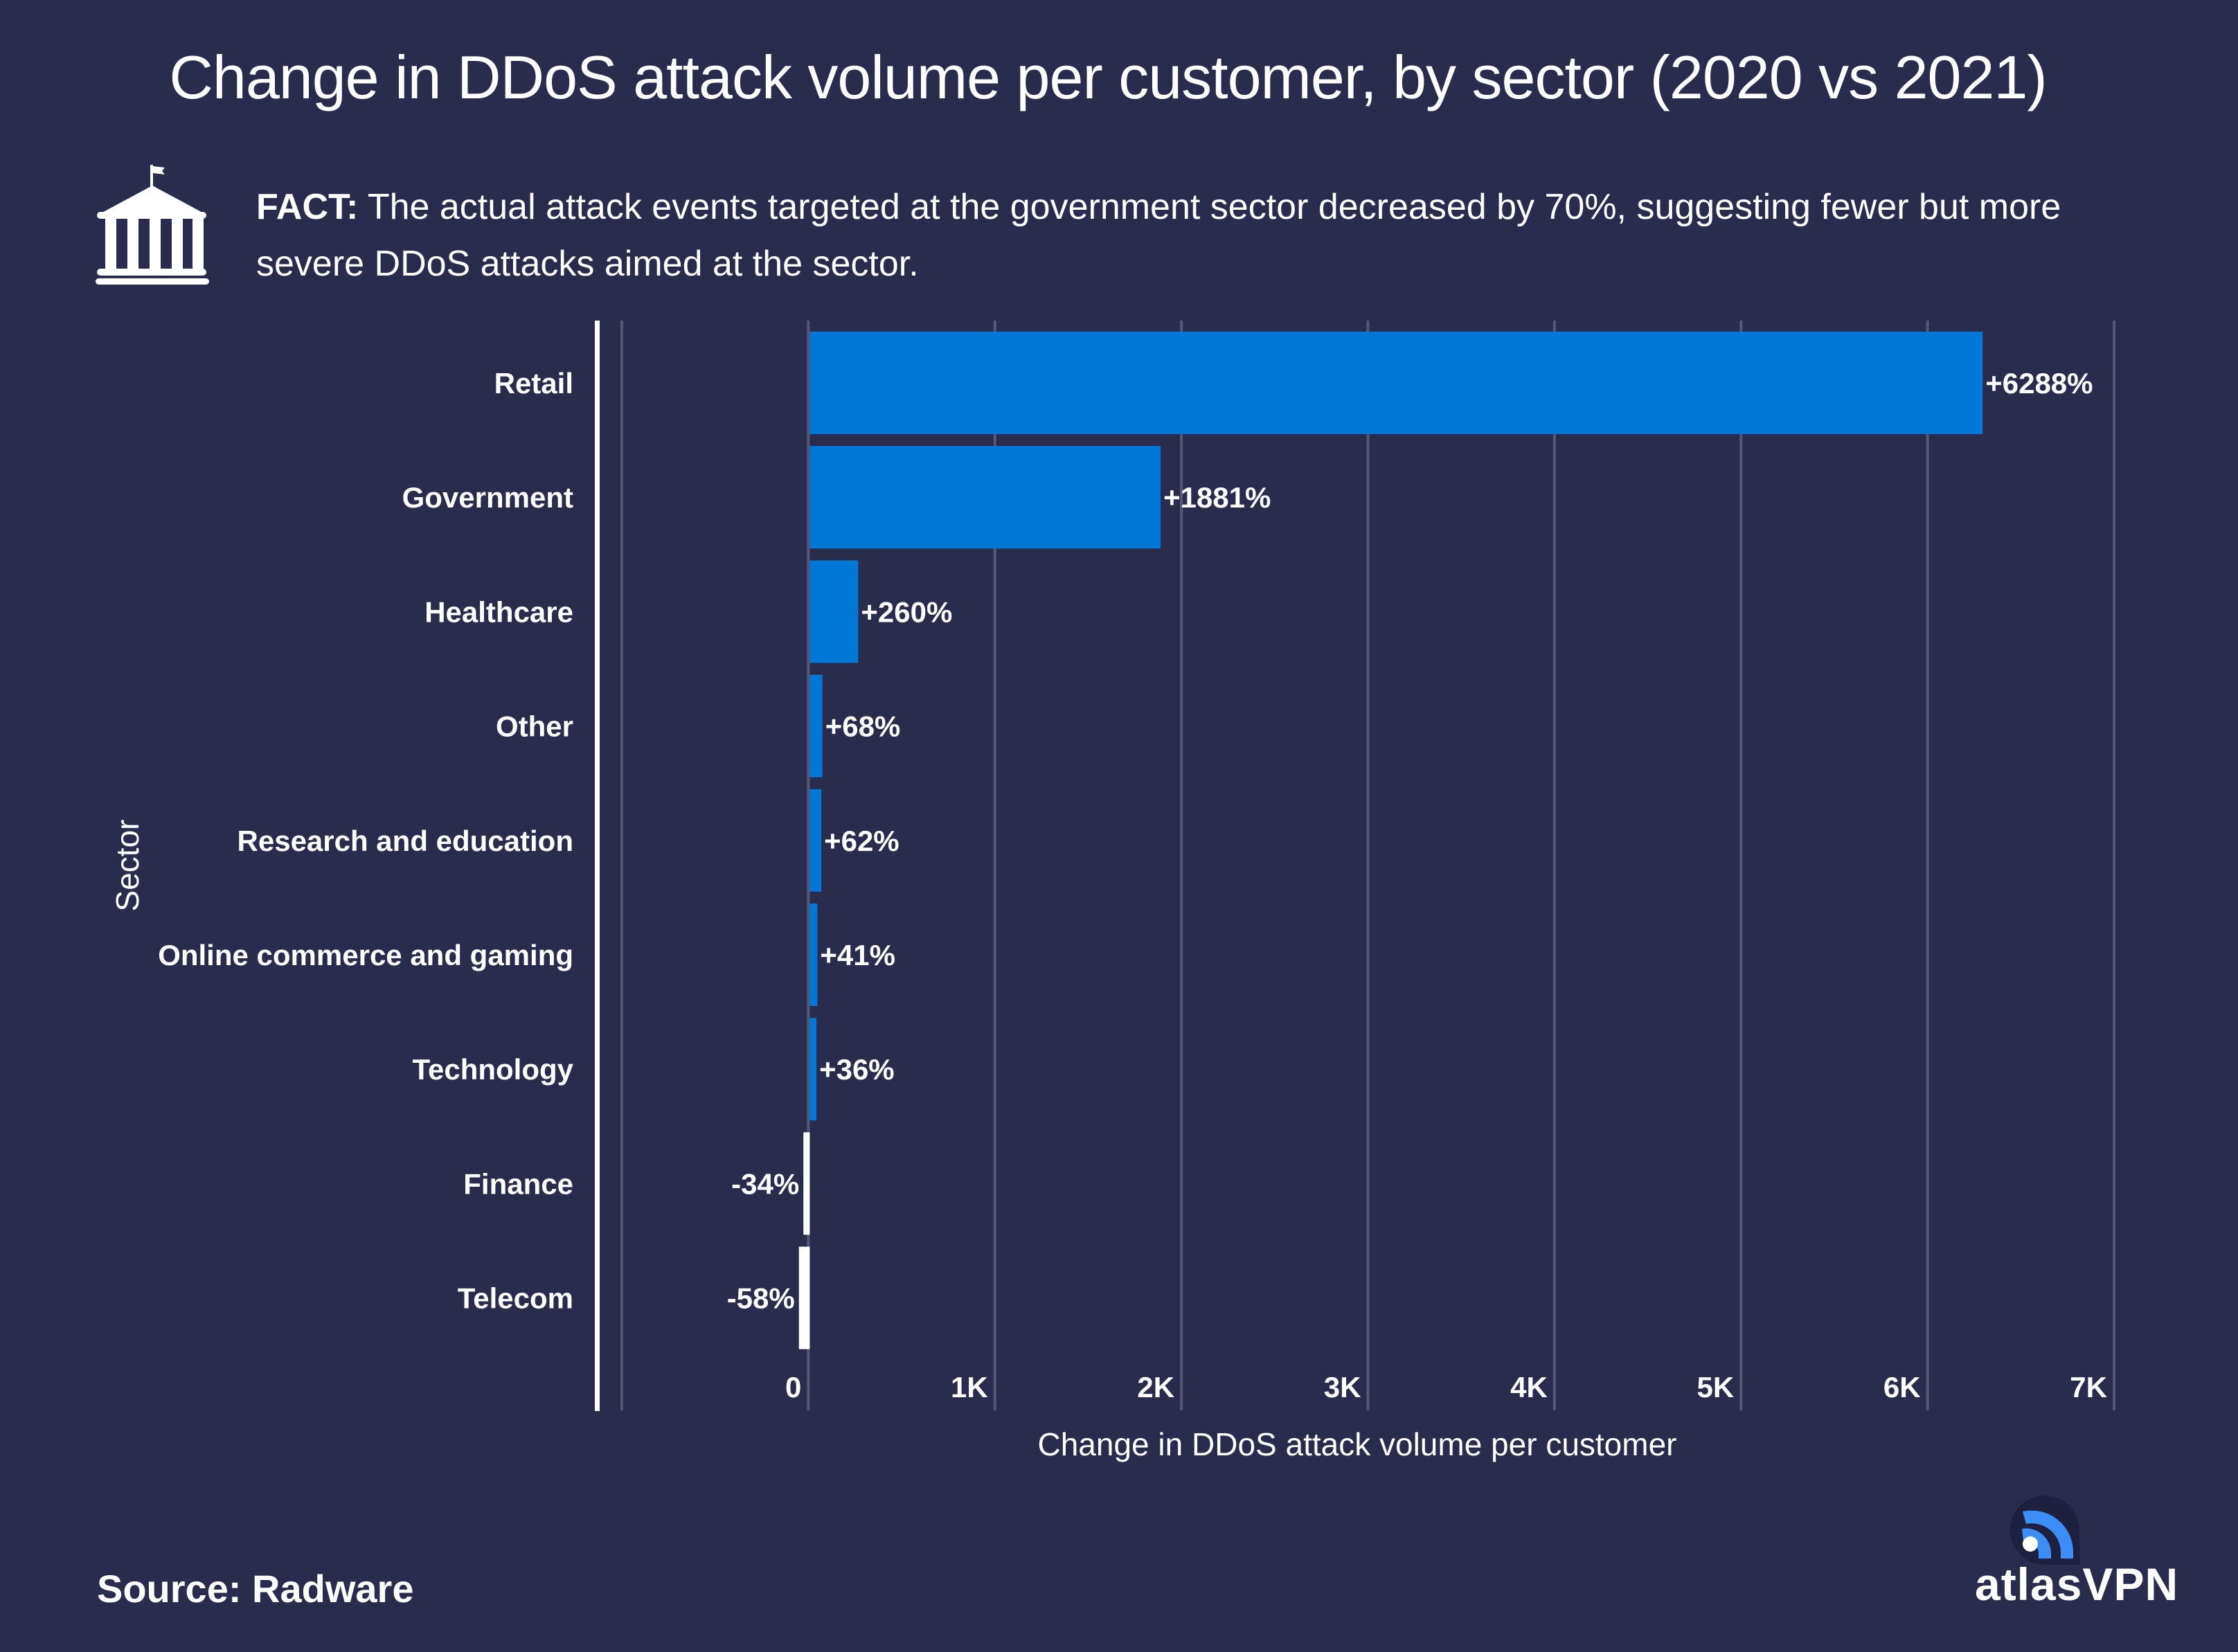 The width and height of the screenshot is (2238, 1652). What do you see at coordinates (813, 955) in the screenshot?
I see `bar-online-commerce-and-gaming` at bounding box center [813, 955].